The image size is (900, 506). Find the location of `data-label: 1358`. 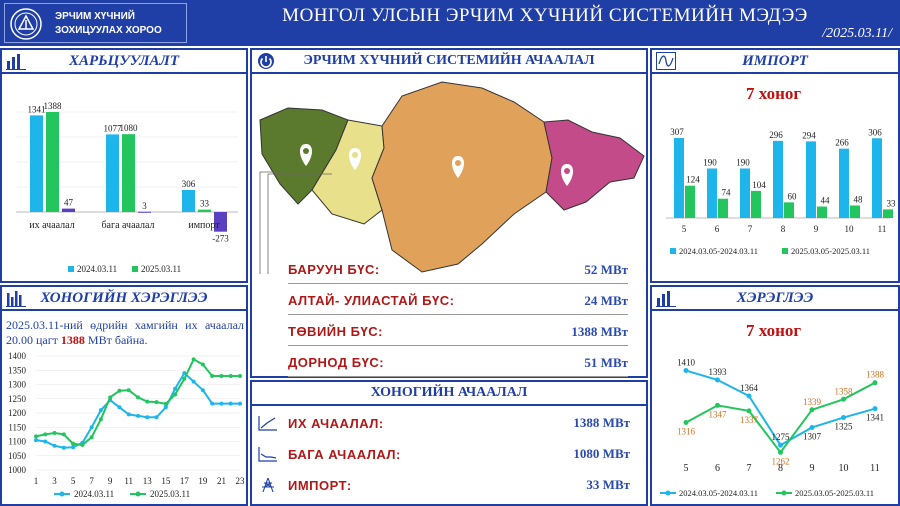

data-label: 1358 is located at coordinates (844, 391).